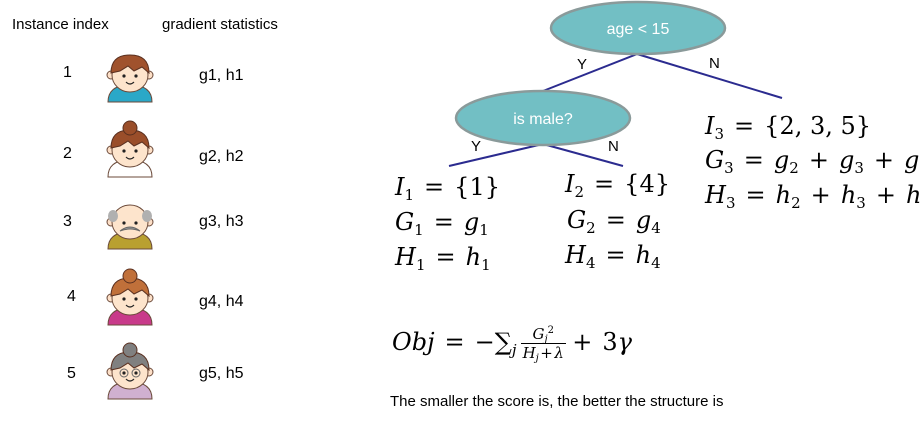 Image resolution: width=920 pixels, height=421 pixels. What do you see at coordinates (613, 256) in the screenshot?
I see `leaf2-hessian-sum: H4 = h4` at bounding box center [613, 256].